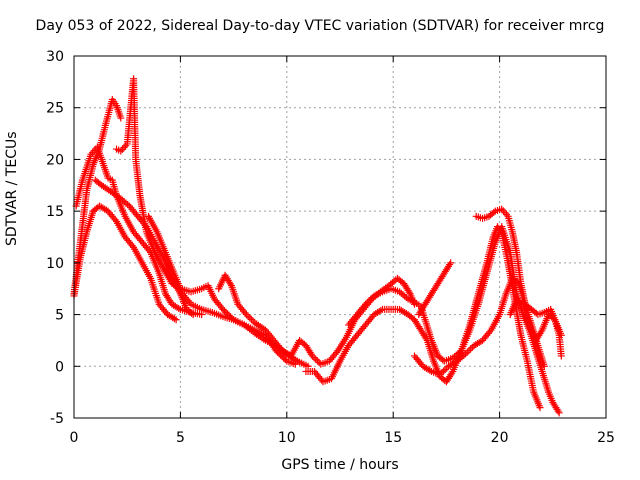  Describe the element at coordinates (340, 465) in the screenshot. I see `x-axis-label: GPS time / hours` at that location.